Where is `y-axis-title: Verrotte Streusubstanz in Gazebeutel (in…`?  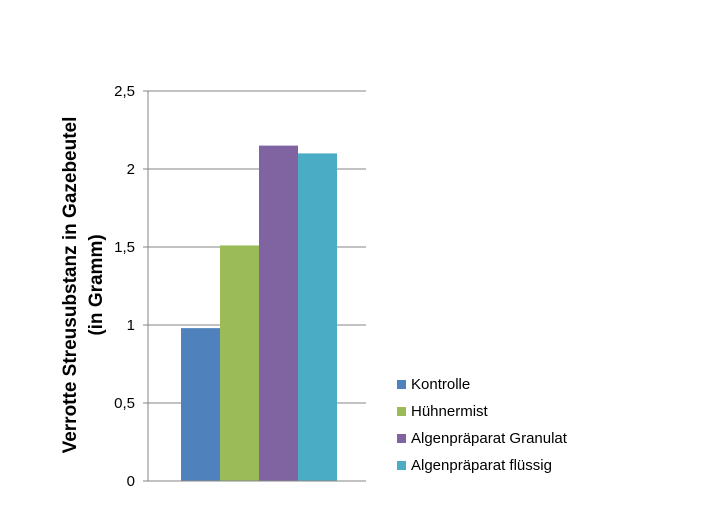
y-axis-title: Verrotte Streusubstanz in Gazebeutel (in… is located at coordinates (83, 285).